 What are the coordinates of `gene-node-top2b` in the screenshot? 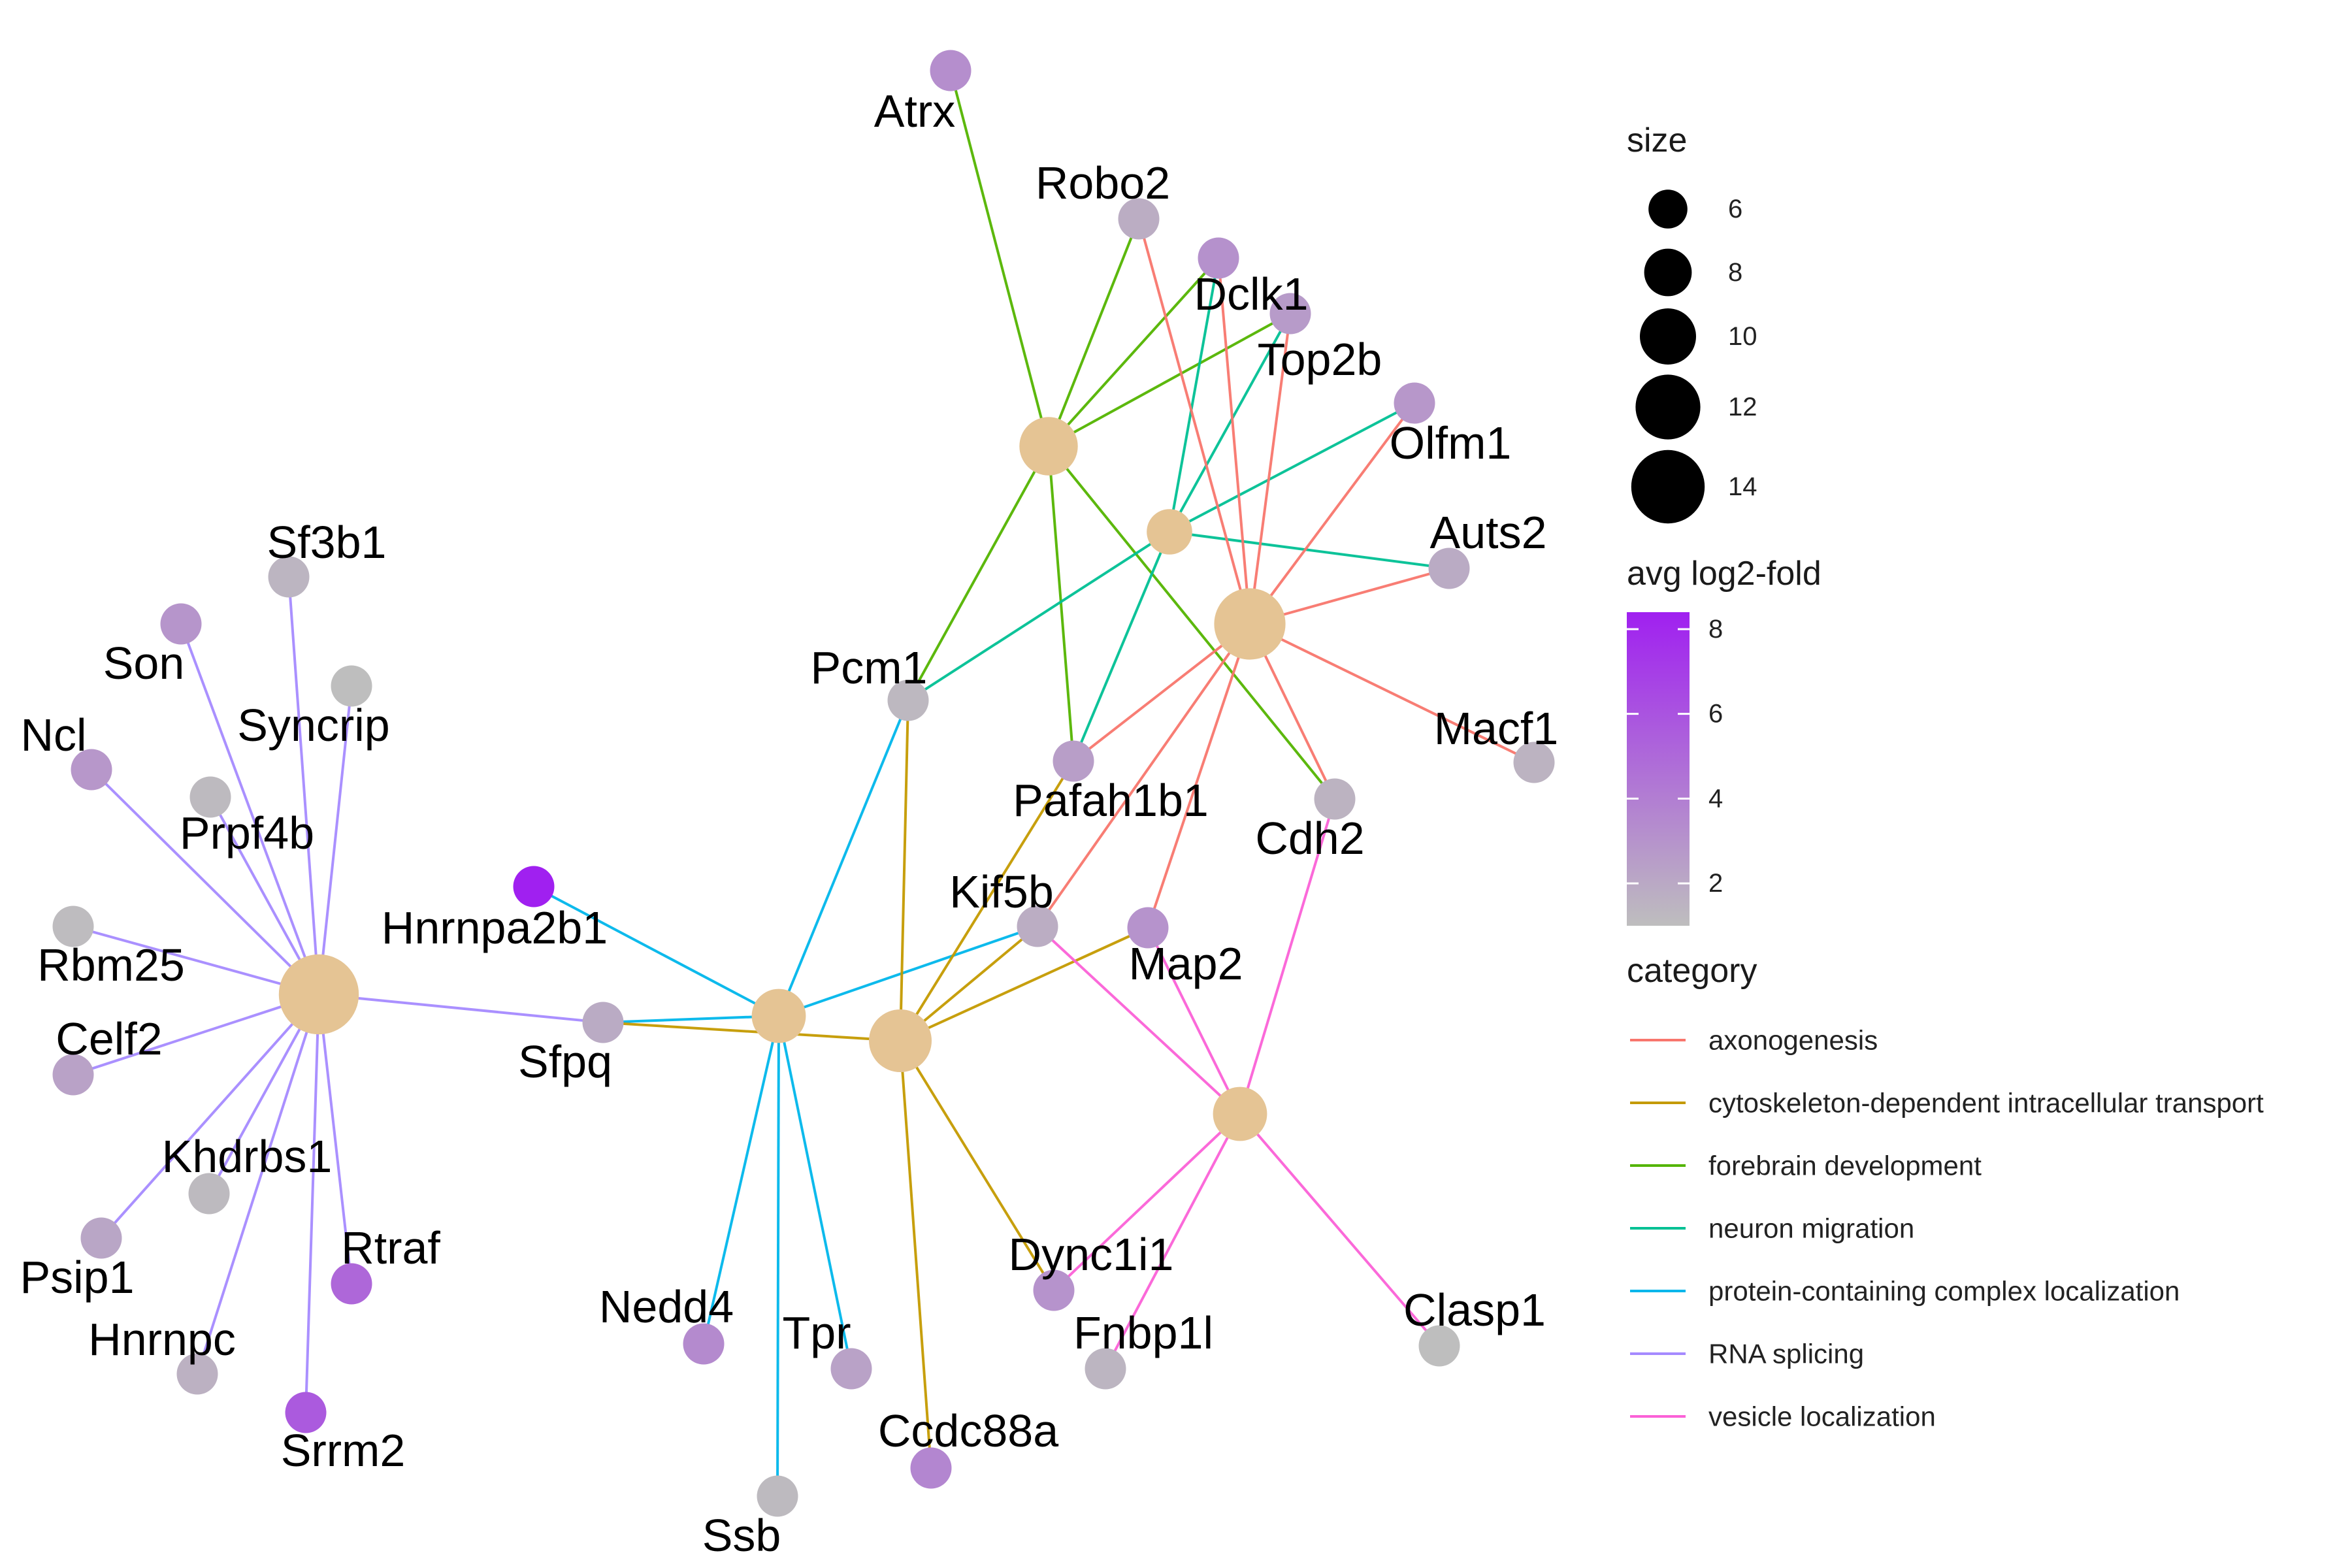 It's located at (1290, 314).